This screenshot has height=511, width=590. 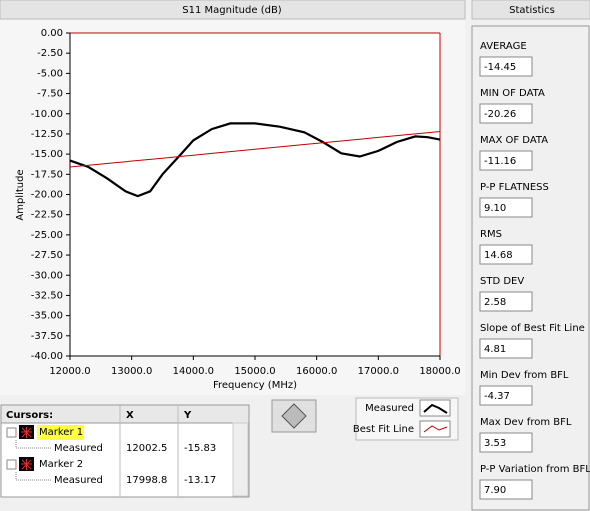 What do you see at coordinates (47, 356) in the screenshot?
I see `y-tick-label: -40.00` at bounding box center [47, 356].